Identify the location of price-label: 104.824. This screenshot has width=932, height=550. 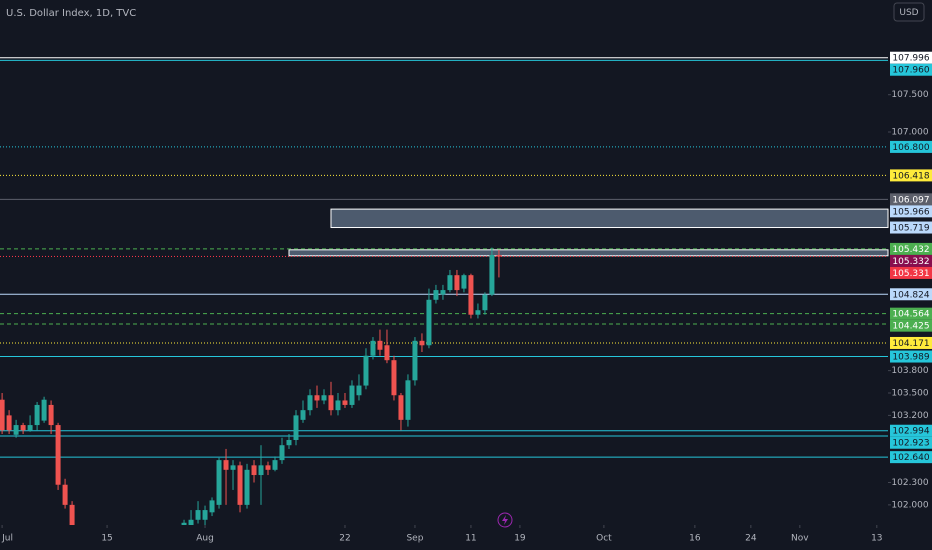
(910, 295).